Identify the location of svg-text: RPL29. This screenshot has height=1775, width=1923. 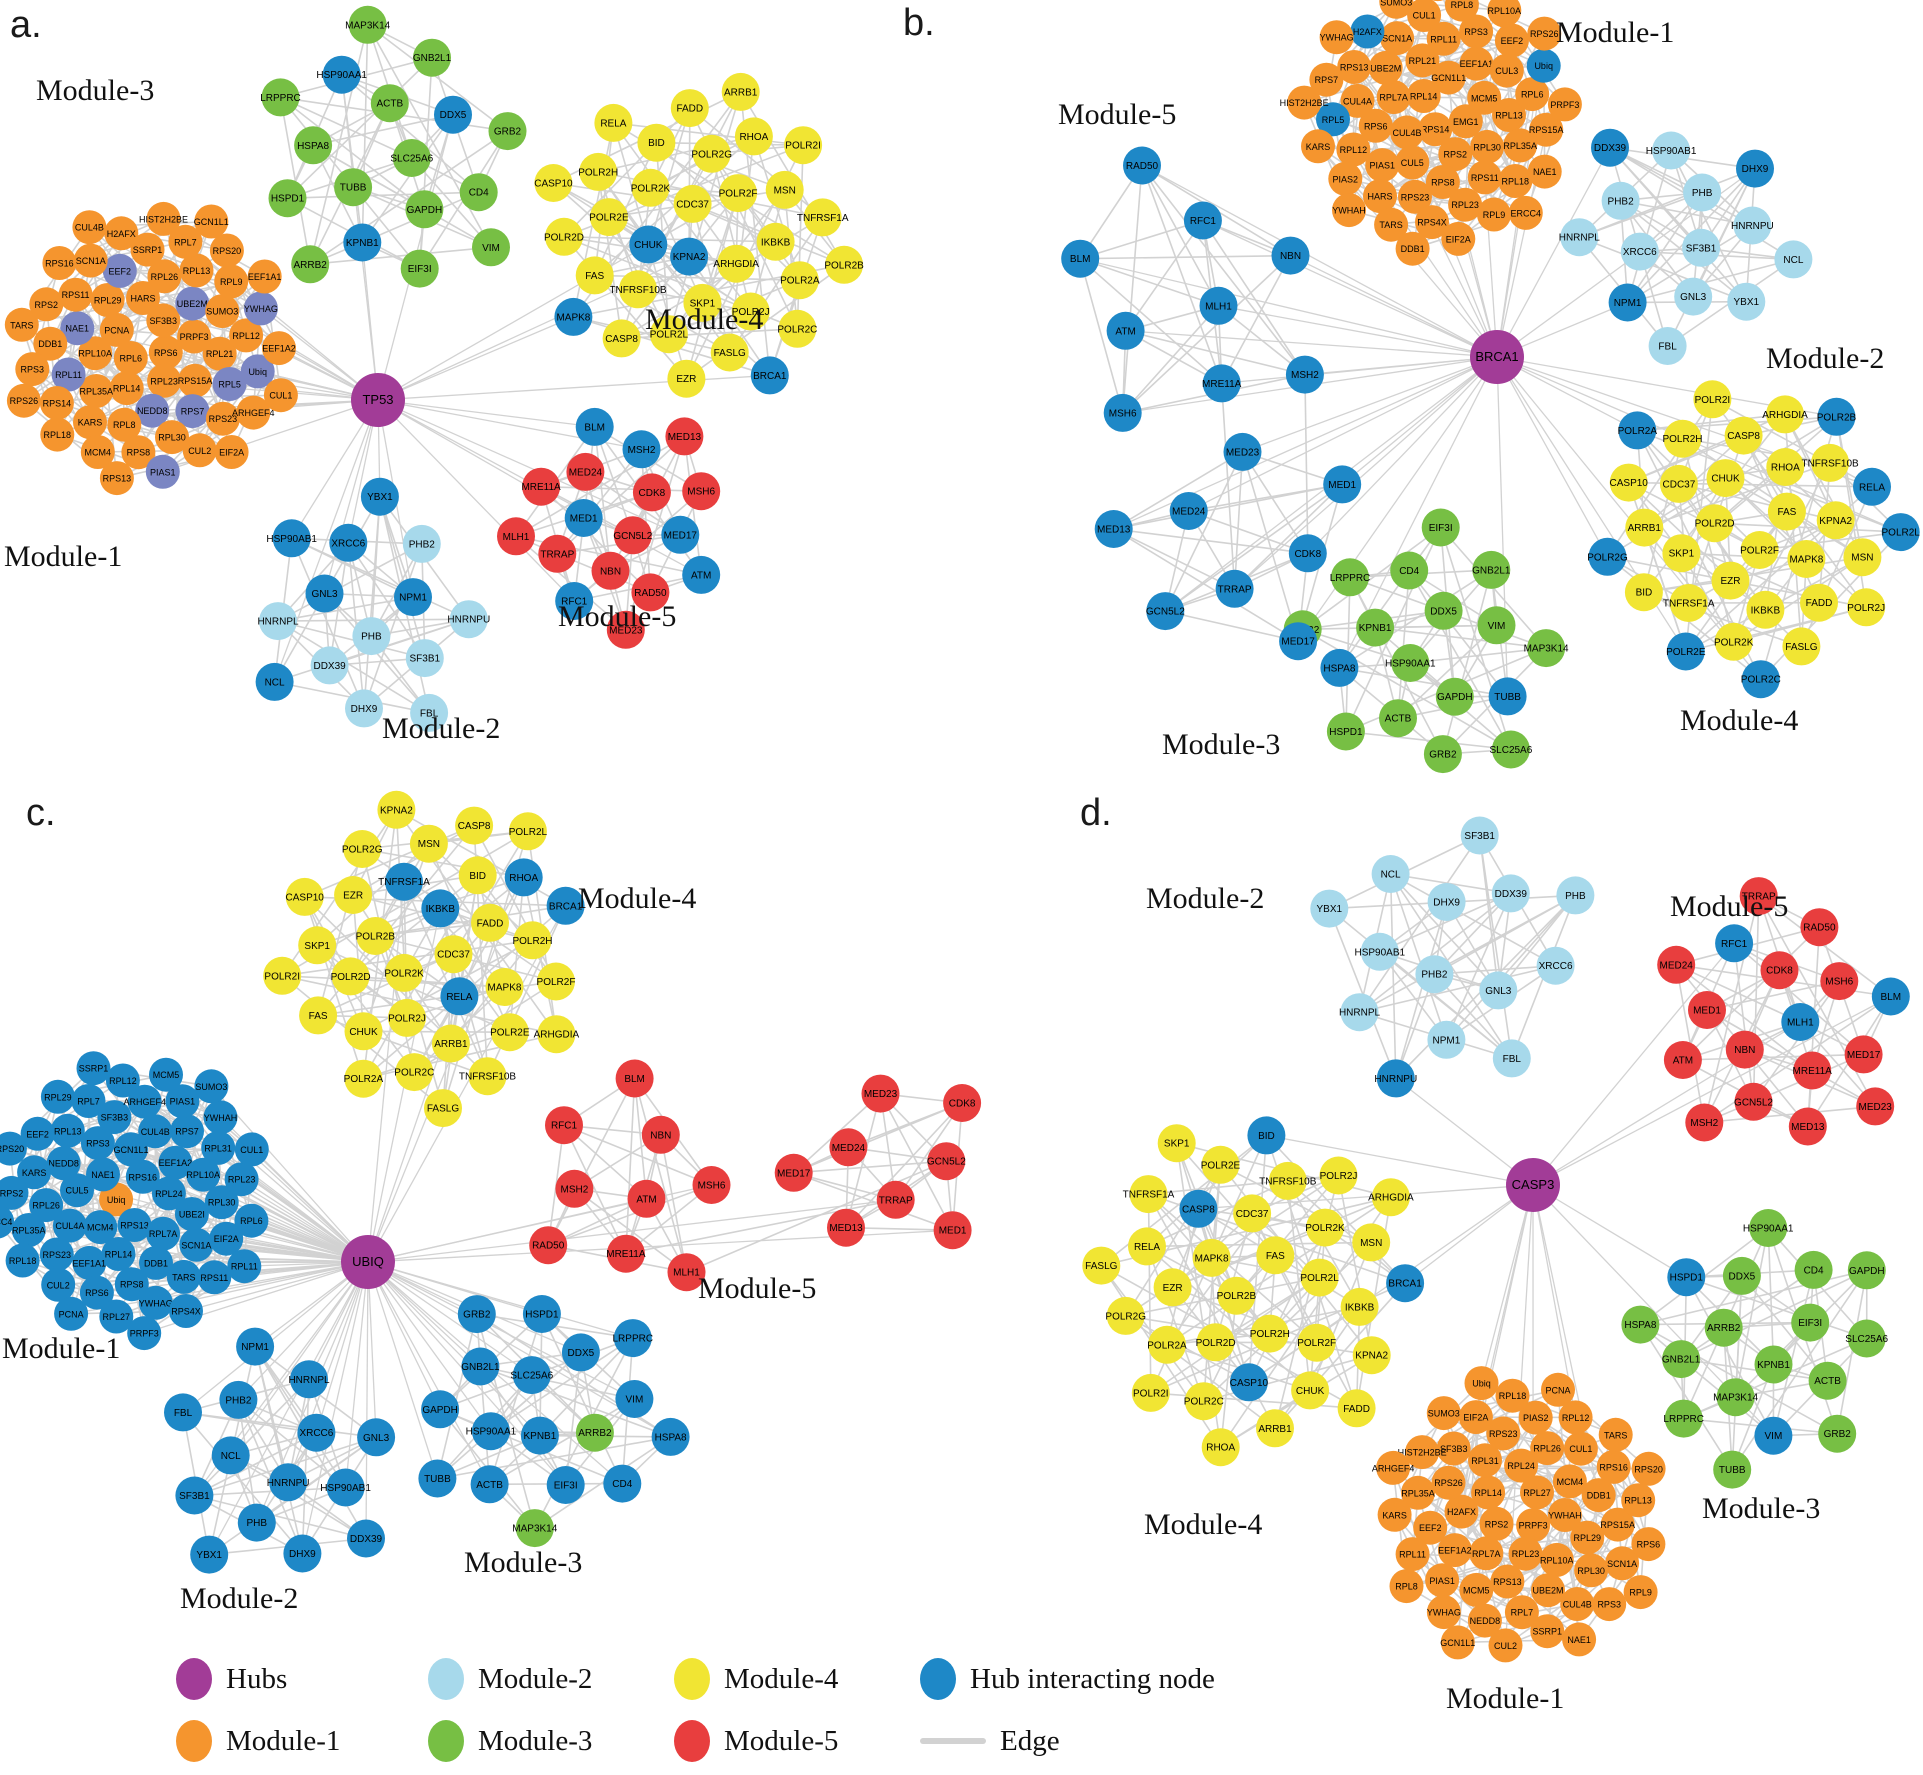
(58, 1097).